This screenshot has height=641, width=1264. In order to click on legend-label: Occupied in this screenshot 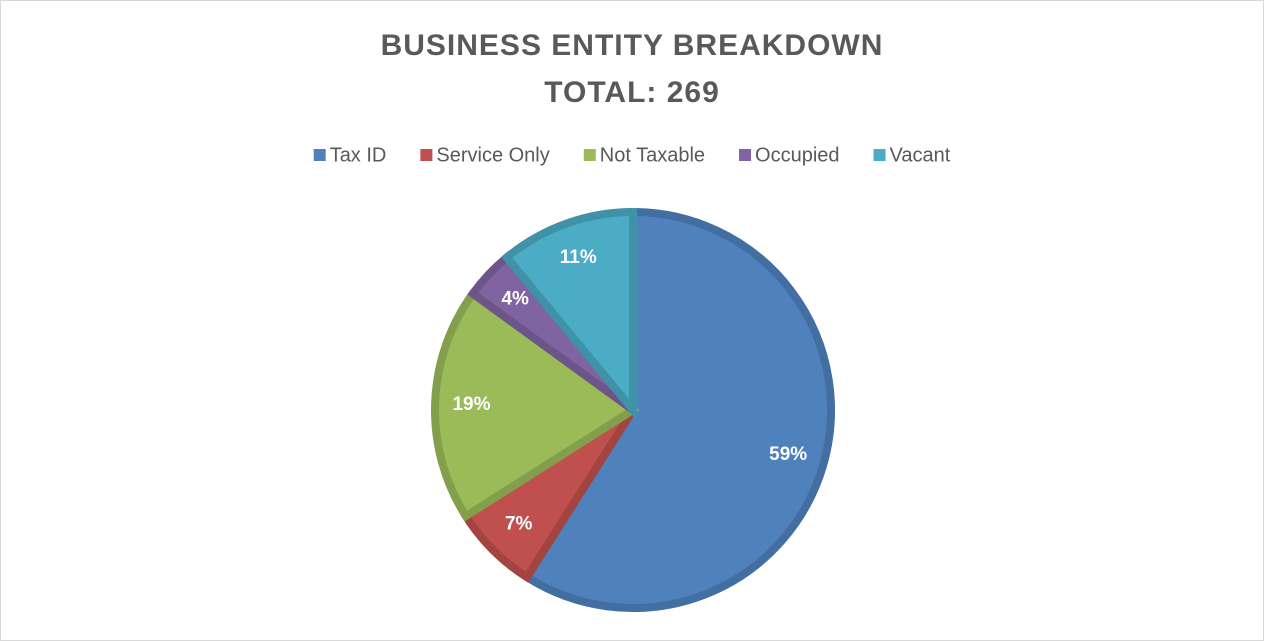, I will do `click(797, 155)`.